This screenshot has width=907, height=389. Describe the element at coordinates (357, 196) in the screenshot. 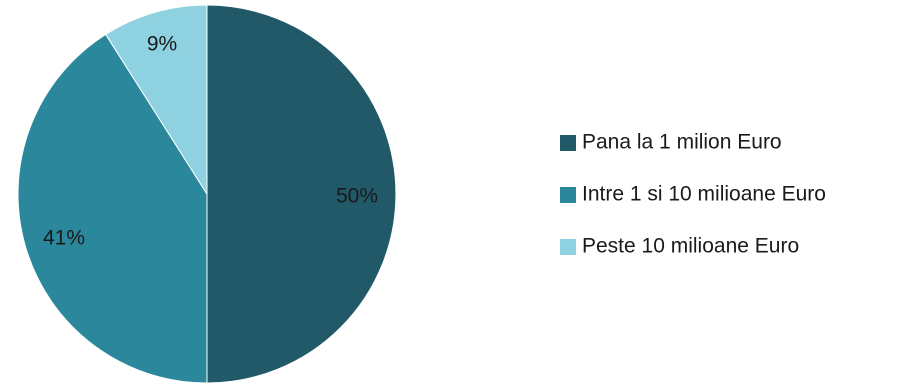

I see `data-label-pana-la-1-milion-euro: 50%` at that location.